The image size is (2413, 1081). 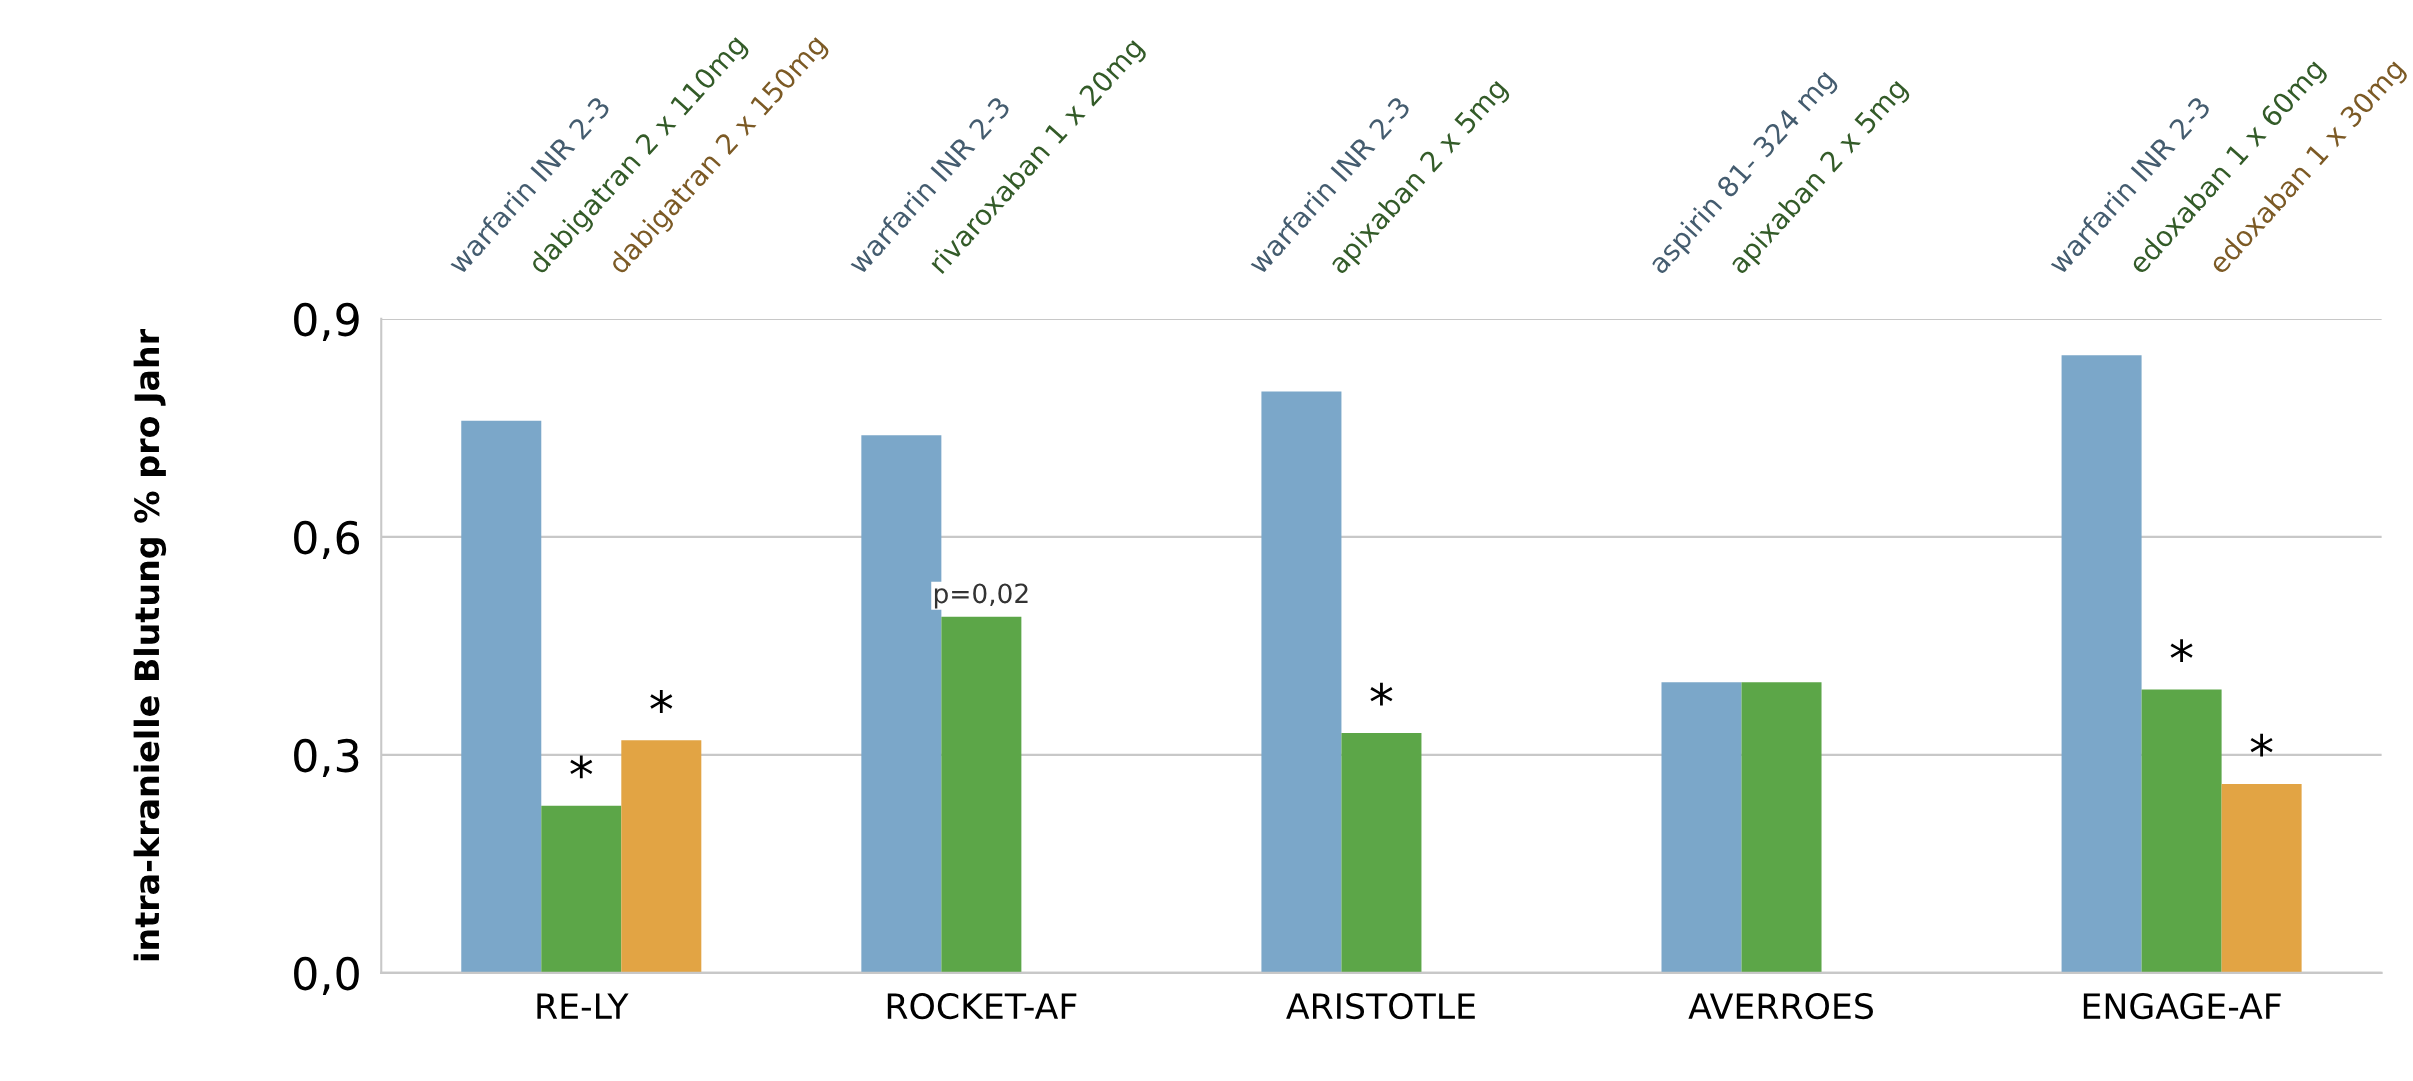 I want to click on x-tick-label: RE-LY, so click(x=583, y=1006).